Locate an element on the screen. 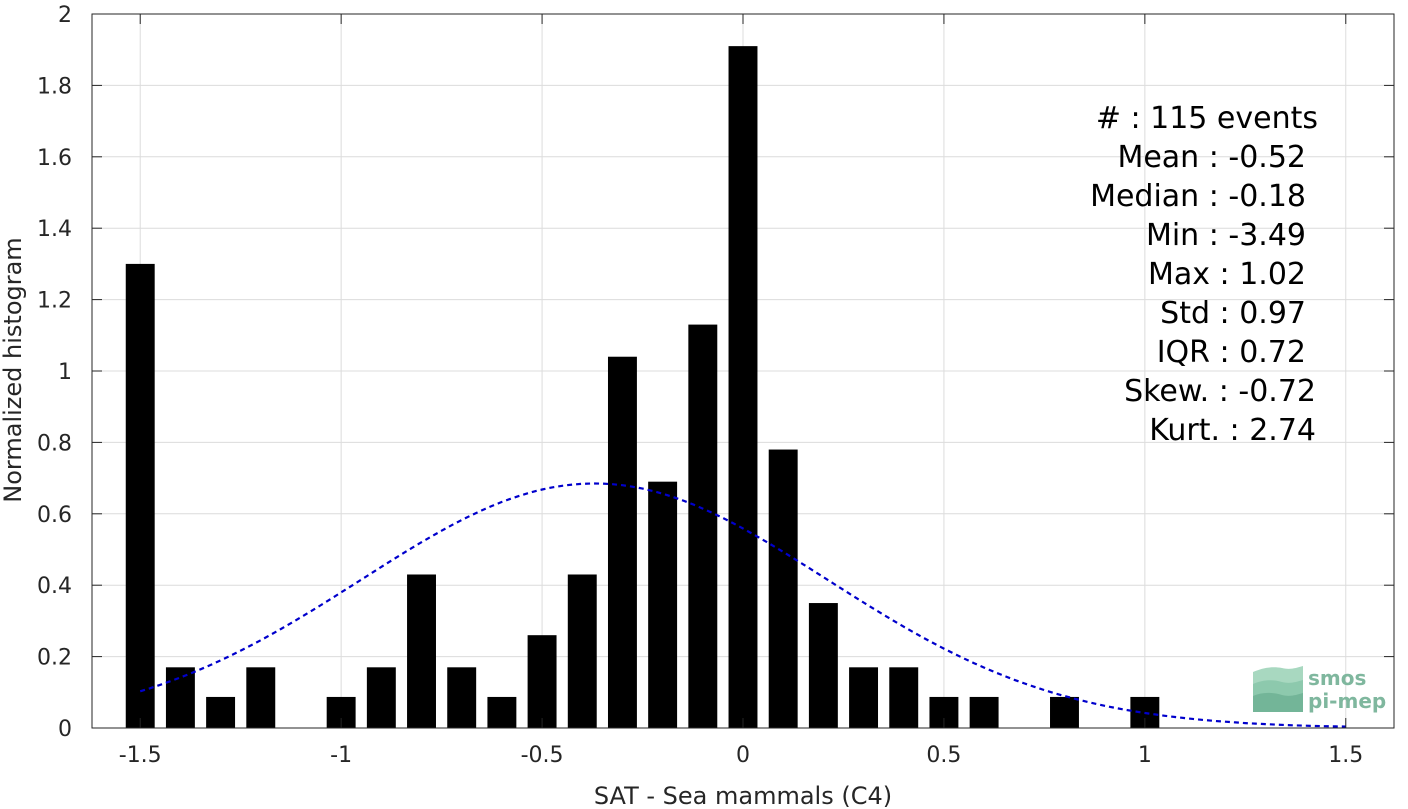  y-axis-label: Normalized histogram is located at coordinates (13, 369).